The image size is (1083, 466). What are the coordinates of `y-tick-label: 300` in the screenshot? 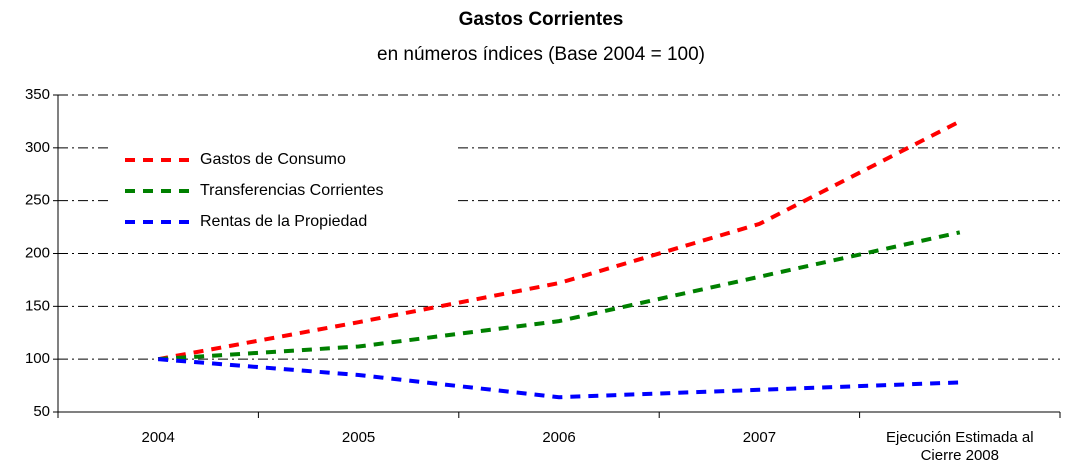 It's located at (37, 147).